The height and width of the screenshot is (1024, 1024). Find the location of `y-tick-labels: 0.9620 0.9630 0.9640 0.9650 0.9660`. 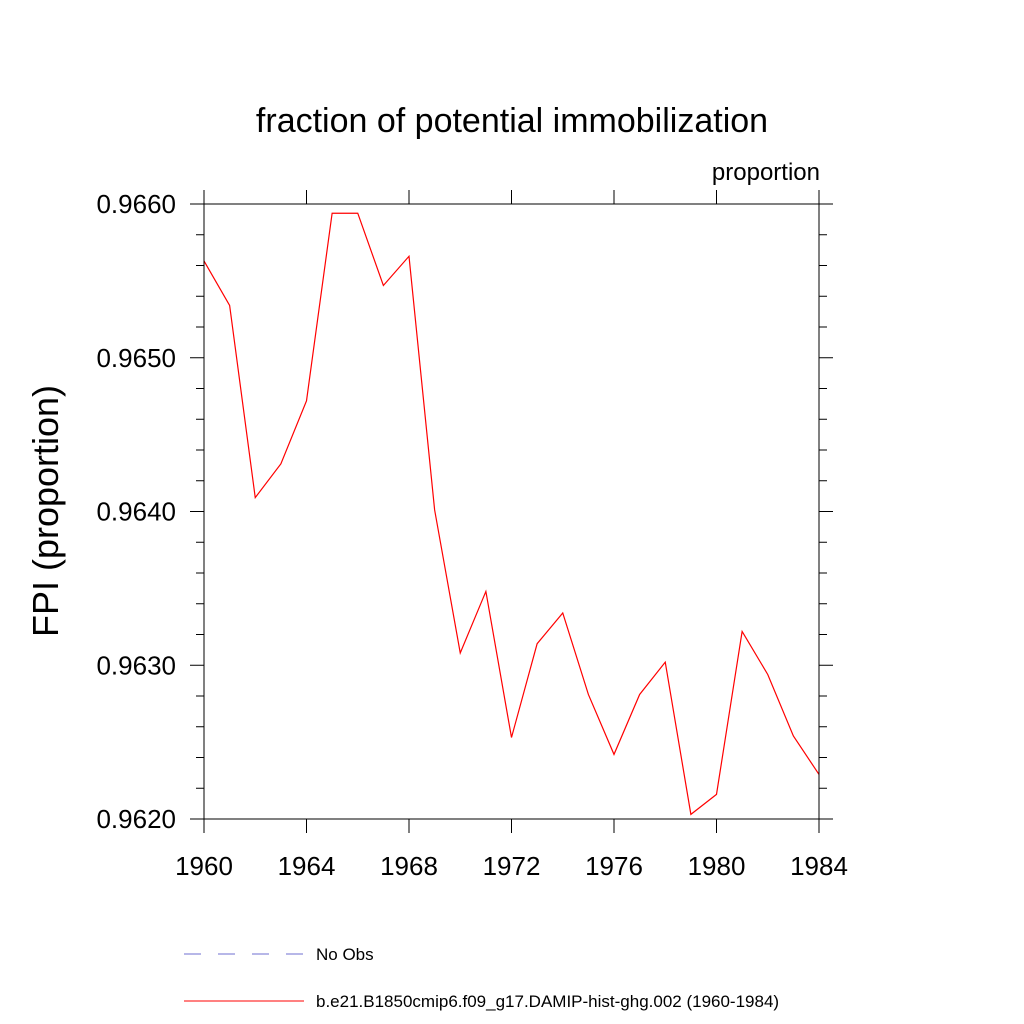

y-tick-labels: 0.9620 0.9630 0.9640 0.9650 0.9660 is located at coordinates (136, 511).